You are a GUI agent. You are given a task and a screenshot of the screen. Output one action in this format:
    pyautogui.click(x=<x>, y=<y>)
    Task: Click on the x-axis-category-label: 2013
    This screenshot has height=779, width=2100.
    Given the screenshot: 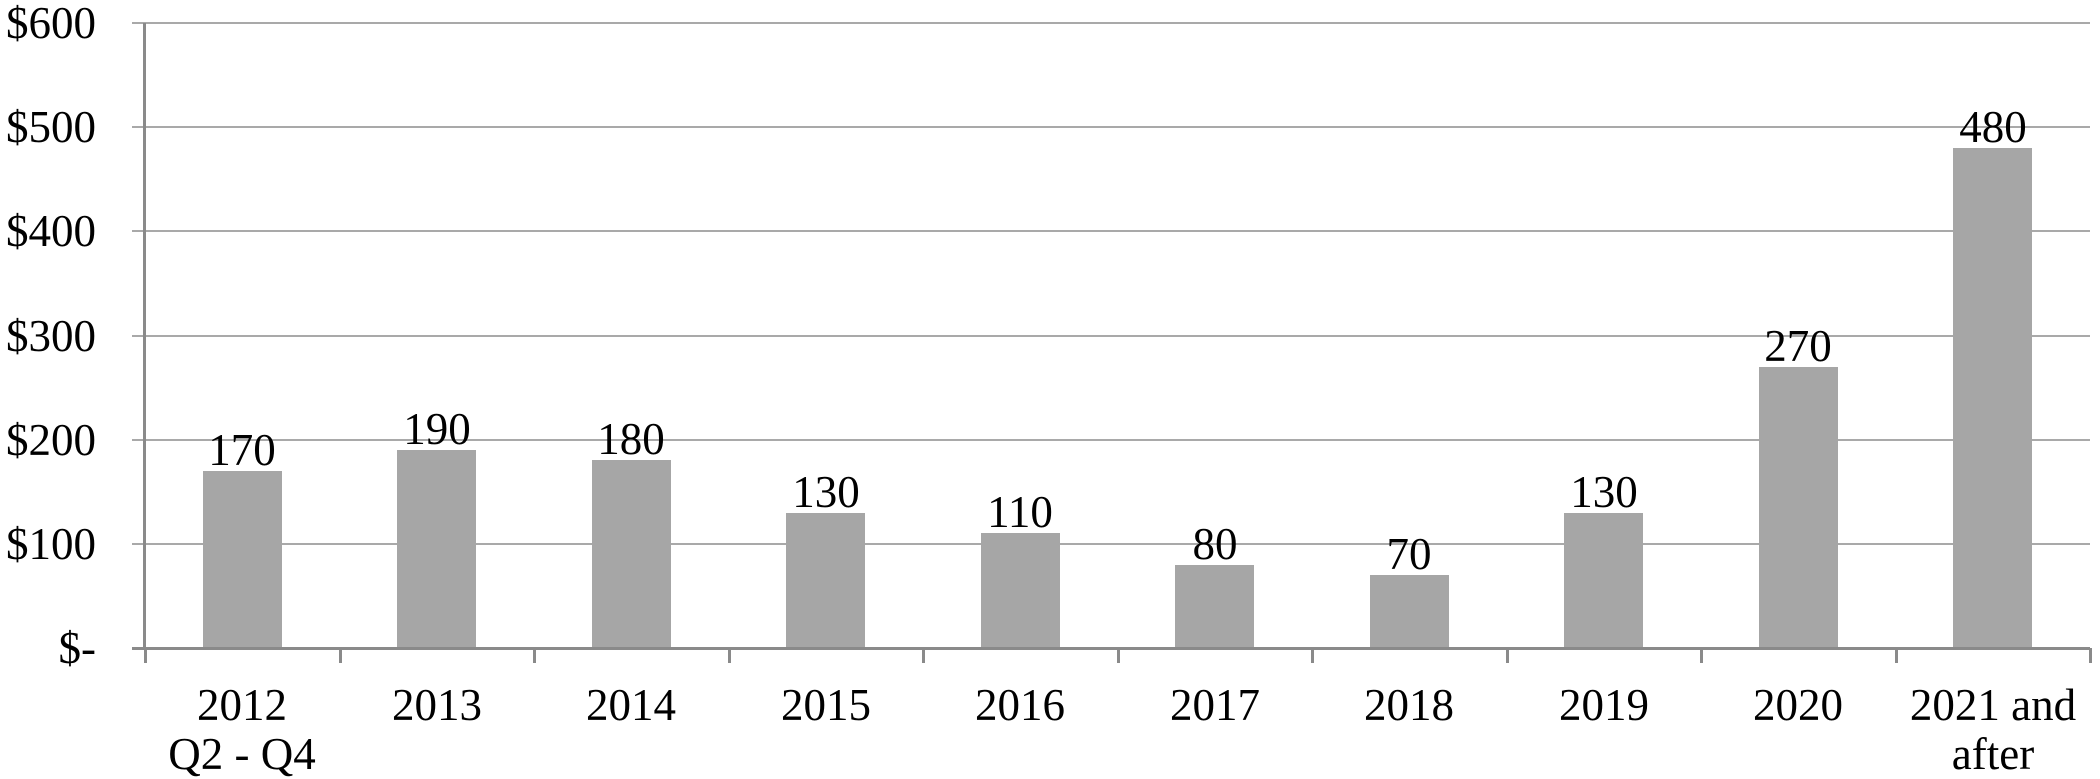 What is the action you would take?
    pyautogui.click(x=437, y=705)
    